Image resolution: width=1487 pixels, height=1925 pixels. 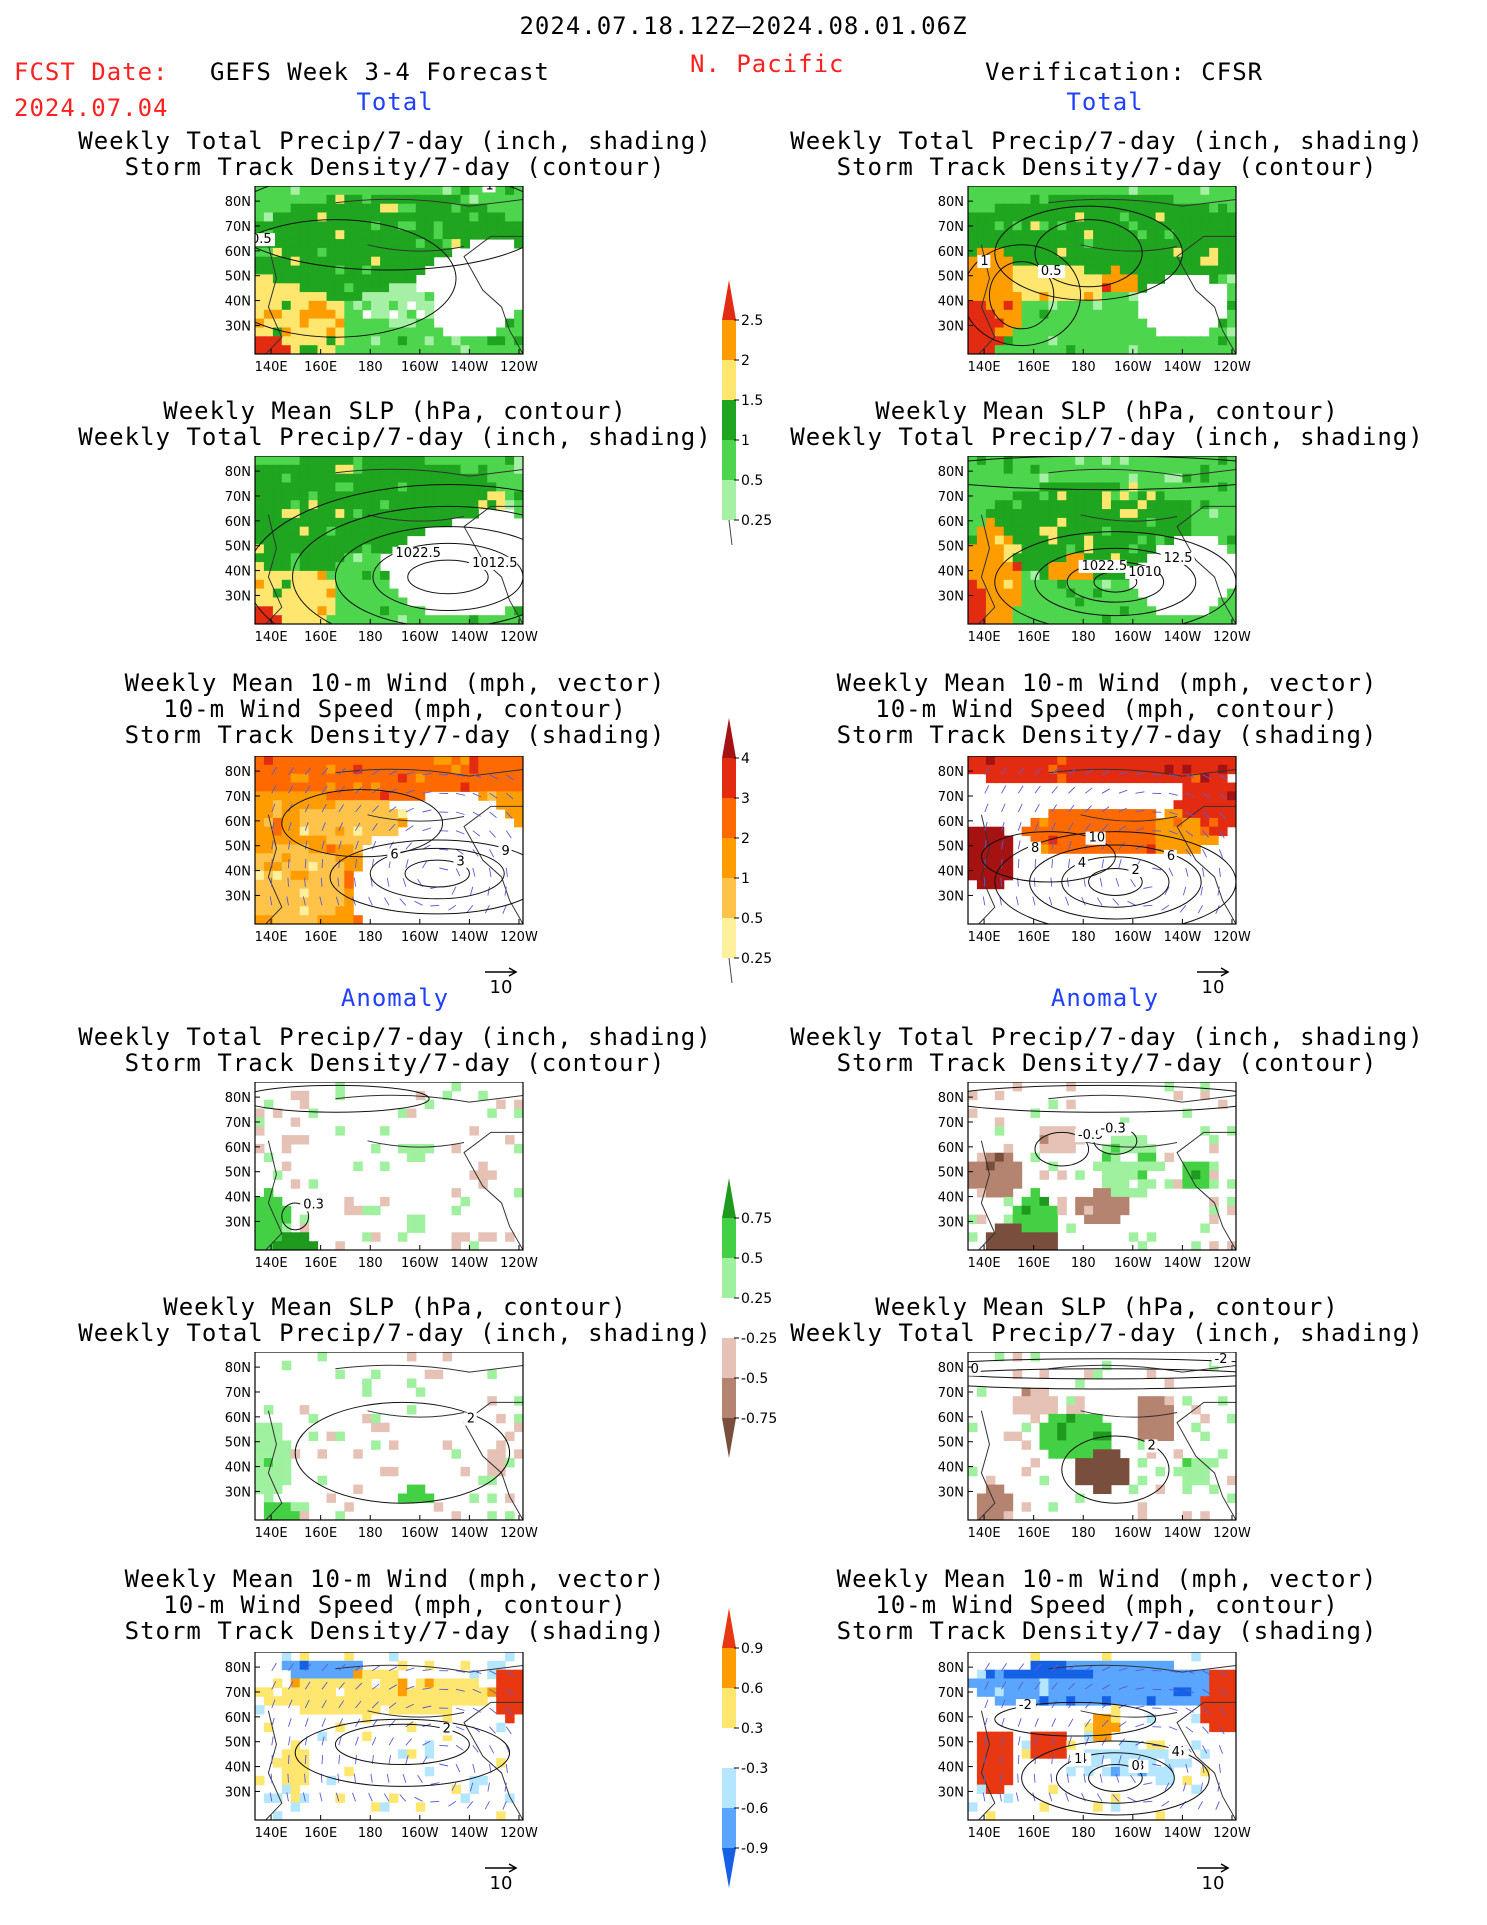 I want to click on colorbar-segment, so click(x=729, y=818).